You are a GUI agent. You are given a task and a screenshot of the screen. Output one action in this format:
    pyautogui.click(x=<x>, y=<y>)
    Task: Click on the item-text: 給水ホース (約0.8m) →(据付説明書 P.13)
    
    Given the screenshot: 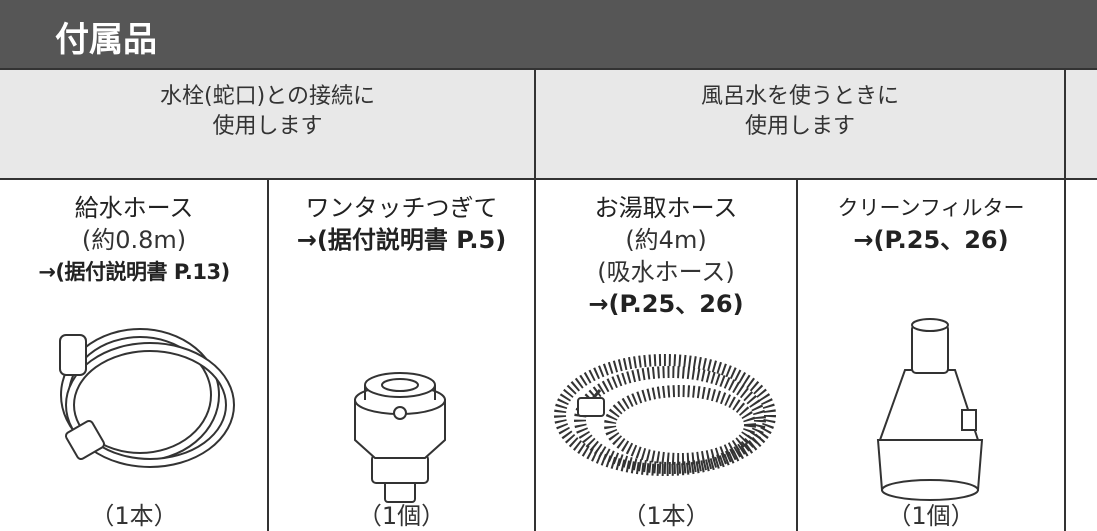 What is the action you would take?
    pyautogui.click(x=134, y=240)
    